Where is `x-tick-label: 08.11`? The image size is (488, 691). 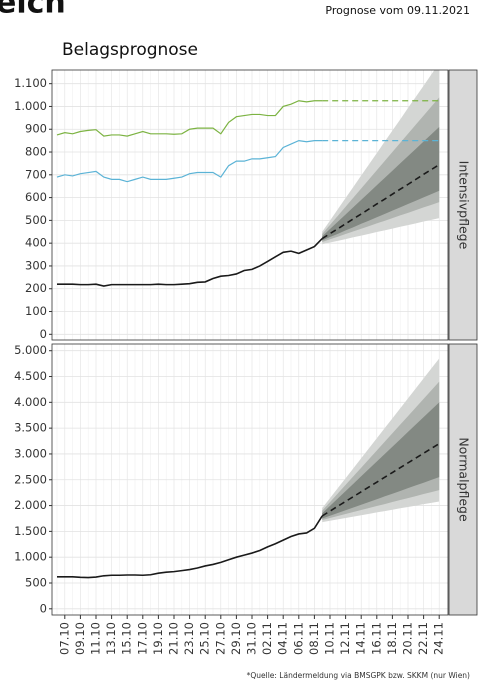
x-tick-label: 08.11 is located at coordinates (314, 638).